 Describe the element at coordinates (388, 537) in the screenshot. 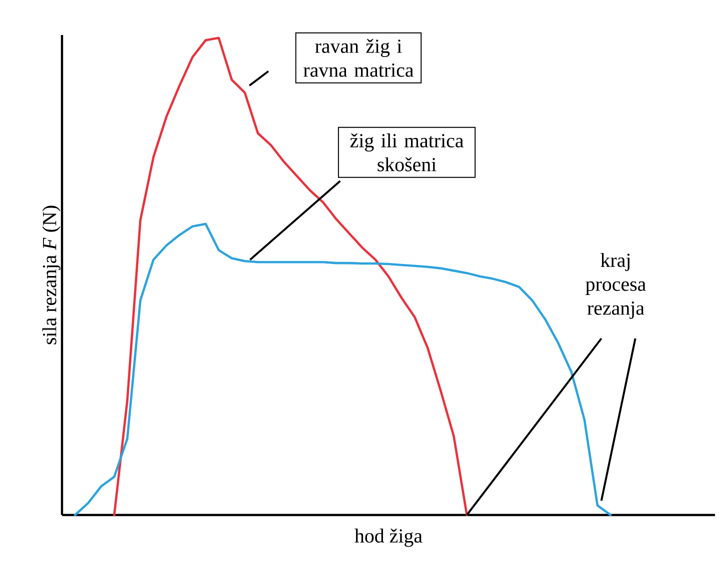

I see `x-axis-title: hod žiga` at that location.